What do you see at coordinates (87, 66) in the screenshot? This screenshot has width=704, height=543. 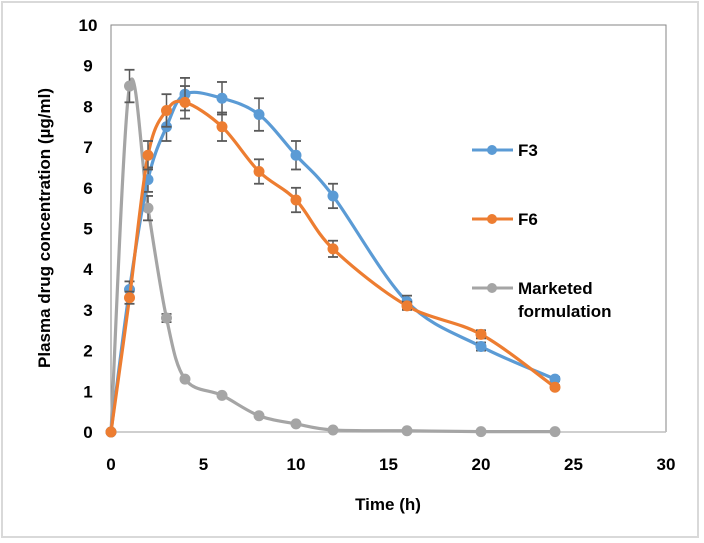 I see `y-tick-label: 9` at bounding box center [87, 66].